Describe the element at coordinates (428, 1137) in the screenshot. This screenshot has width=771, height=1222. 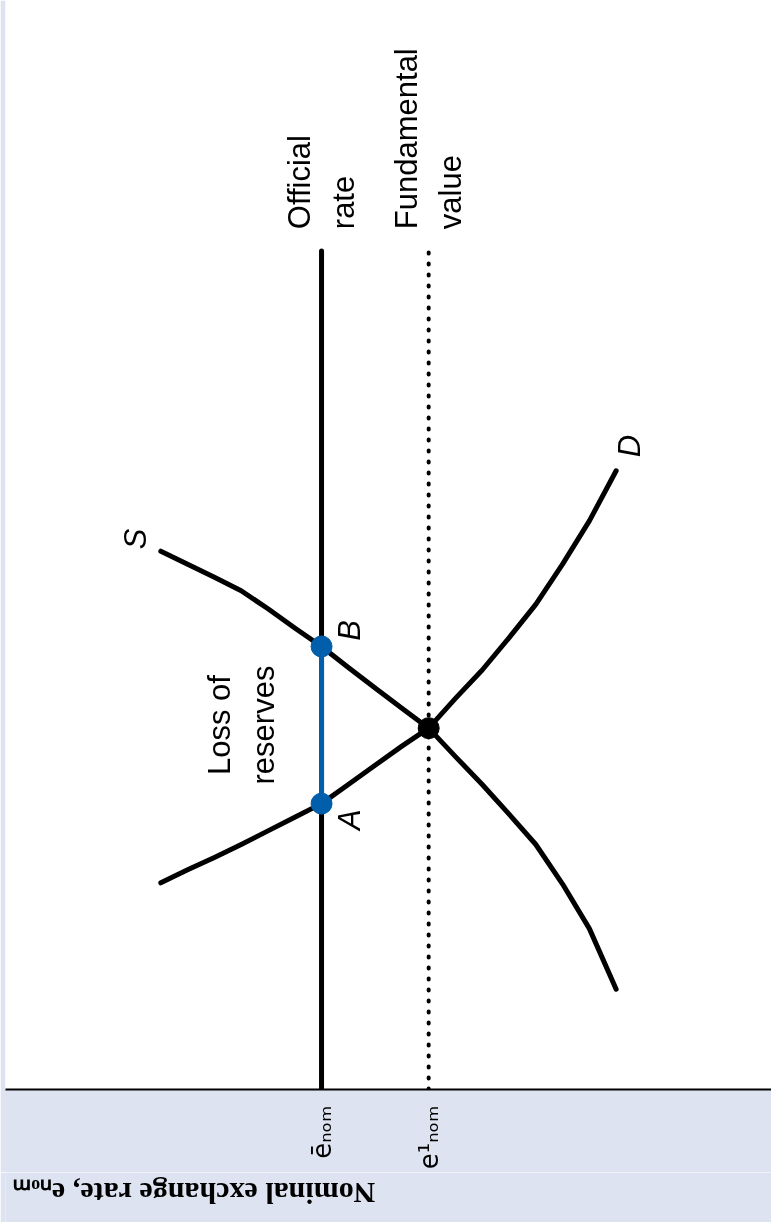
I see `x-tick-label: e¹ₙₒₘ` at that location.